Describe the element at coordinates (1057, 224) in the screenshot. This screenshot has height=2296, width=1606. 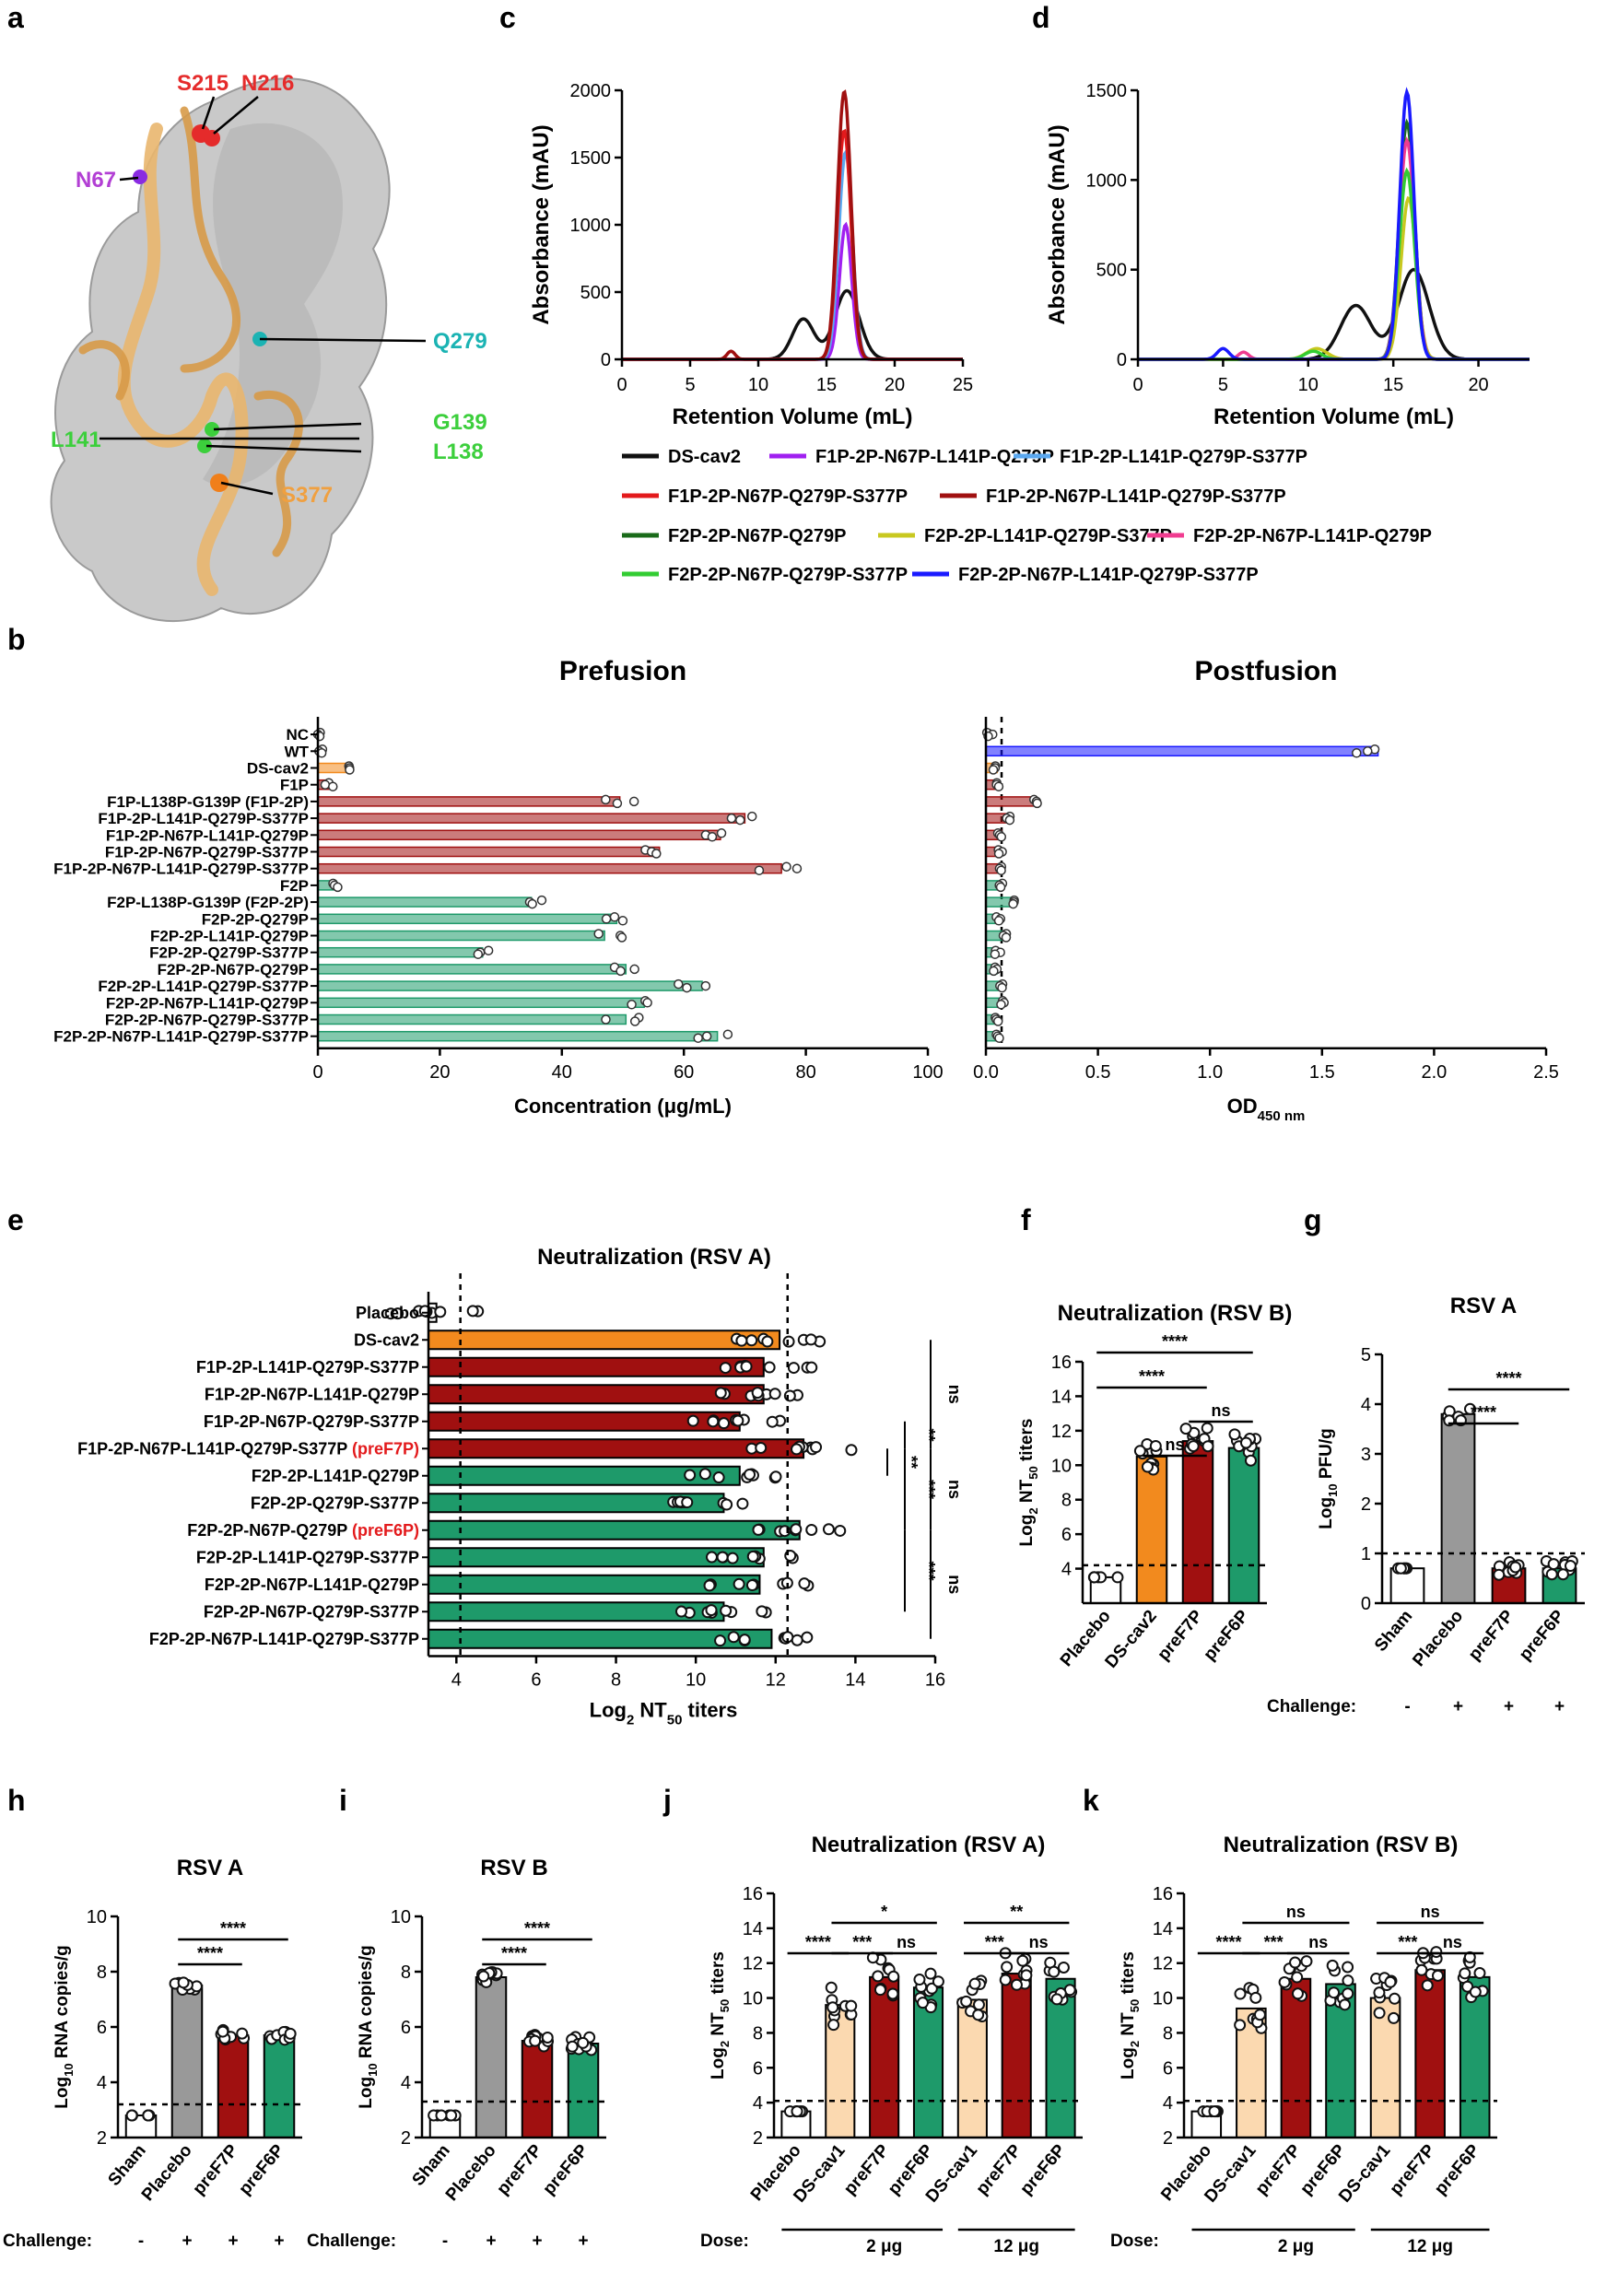
I see `y-axis-label: Absorbance (mAU)` at that location.